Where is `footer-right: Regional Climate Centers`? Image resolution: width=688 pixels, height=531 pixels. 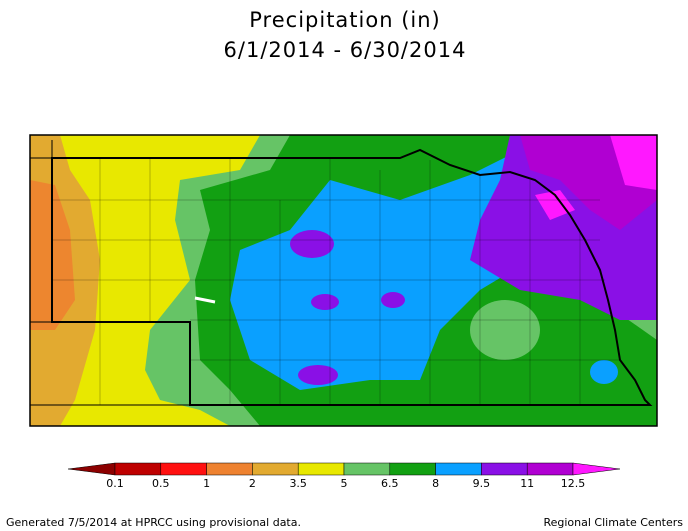 footer-right: Regional Climate Centers is located at coordinates (613, 522).